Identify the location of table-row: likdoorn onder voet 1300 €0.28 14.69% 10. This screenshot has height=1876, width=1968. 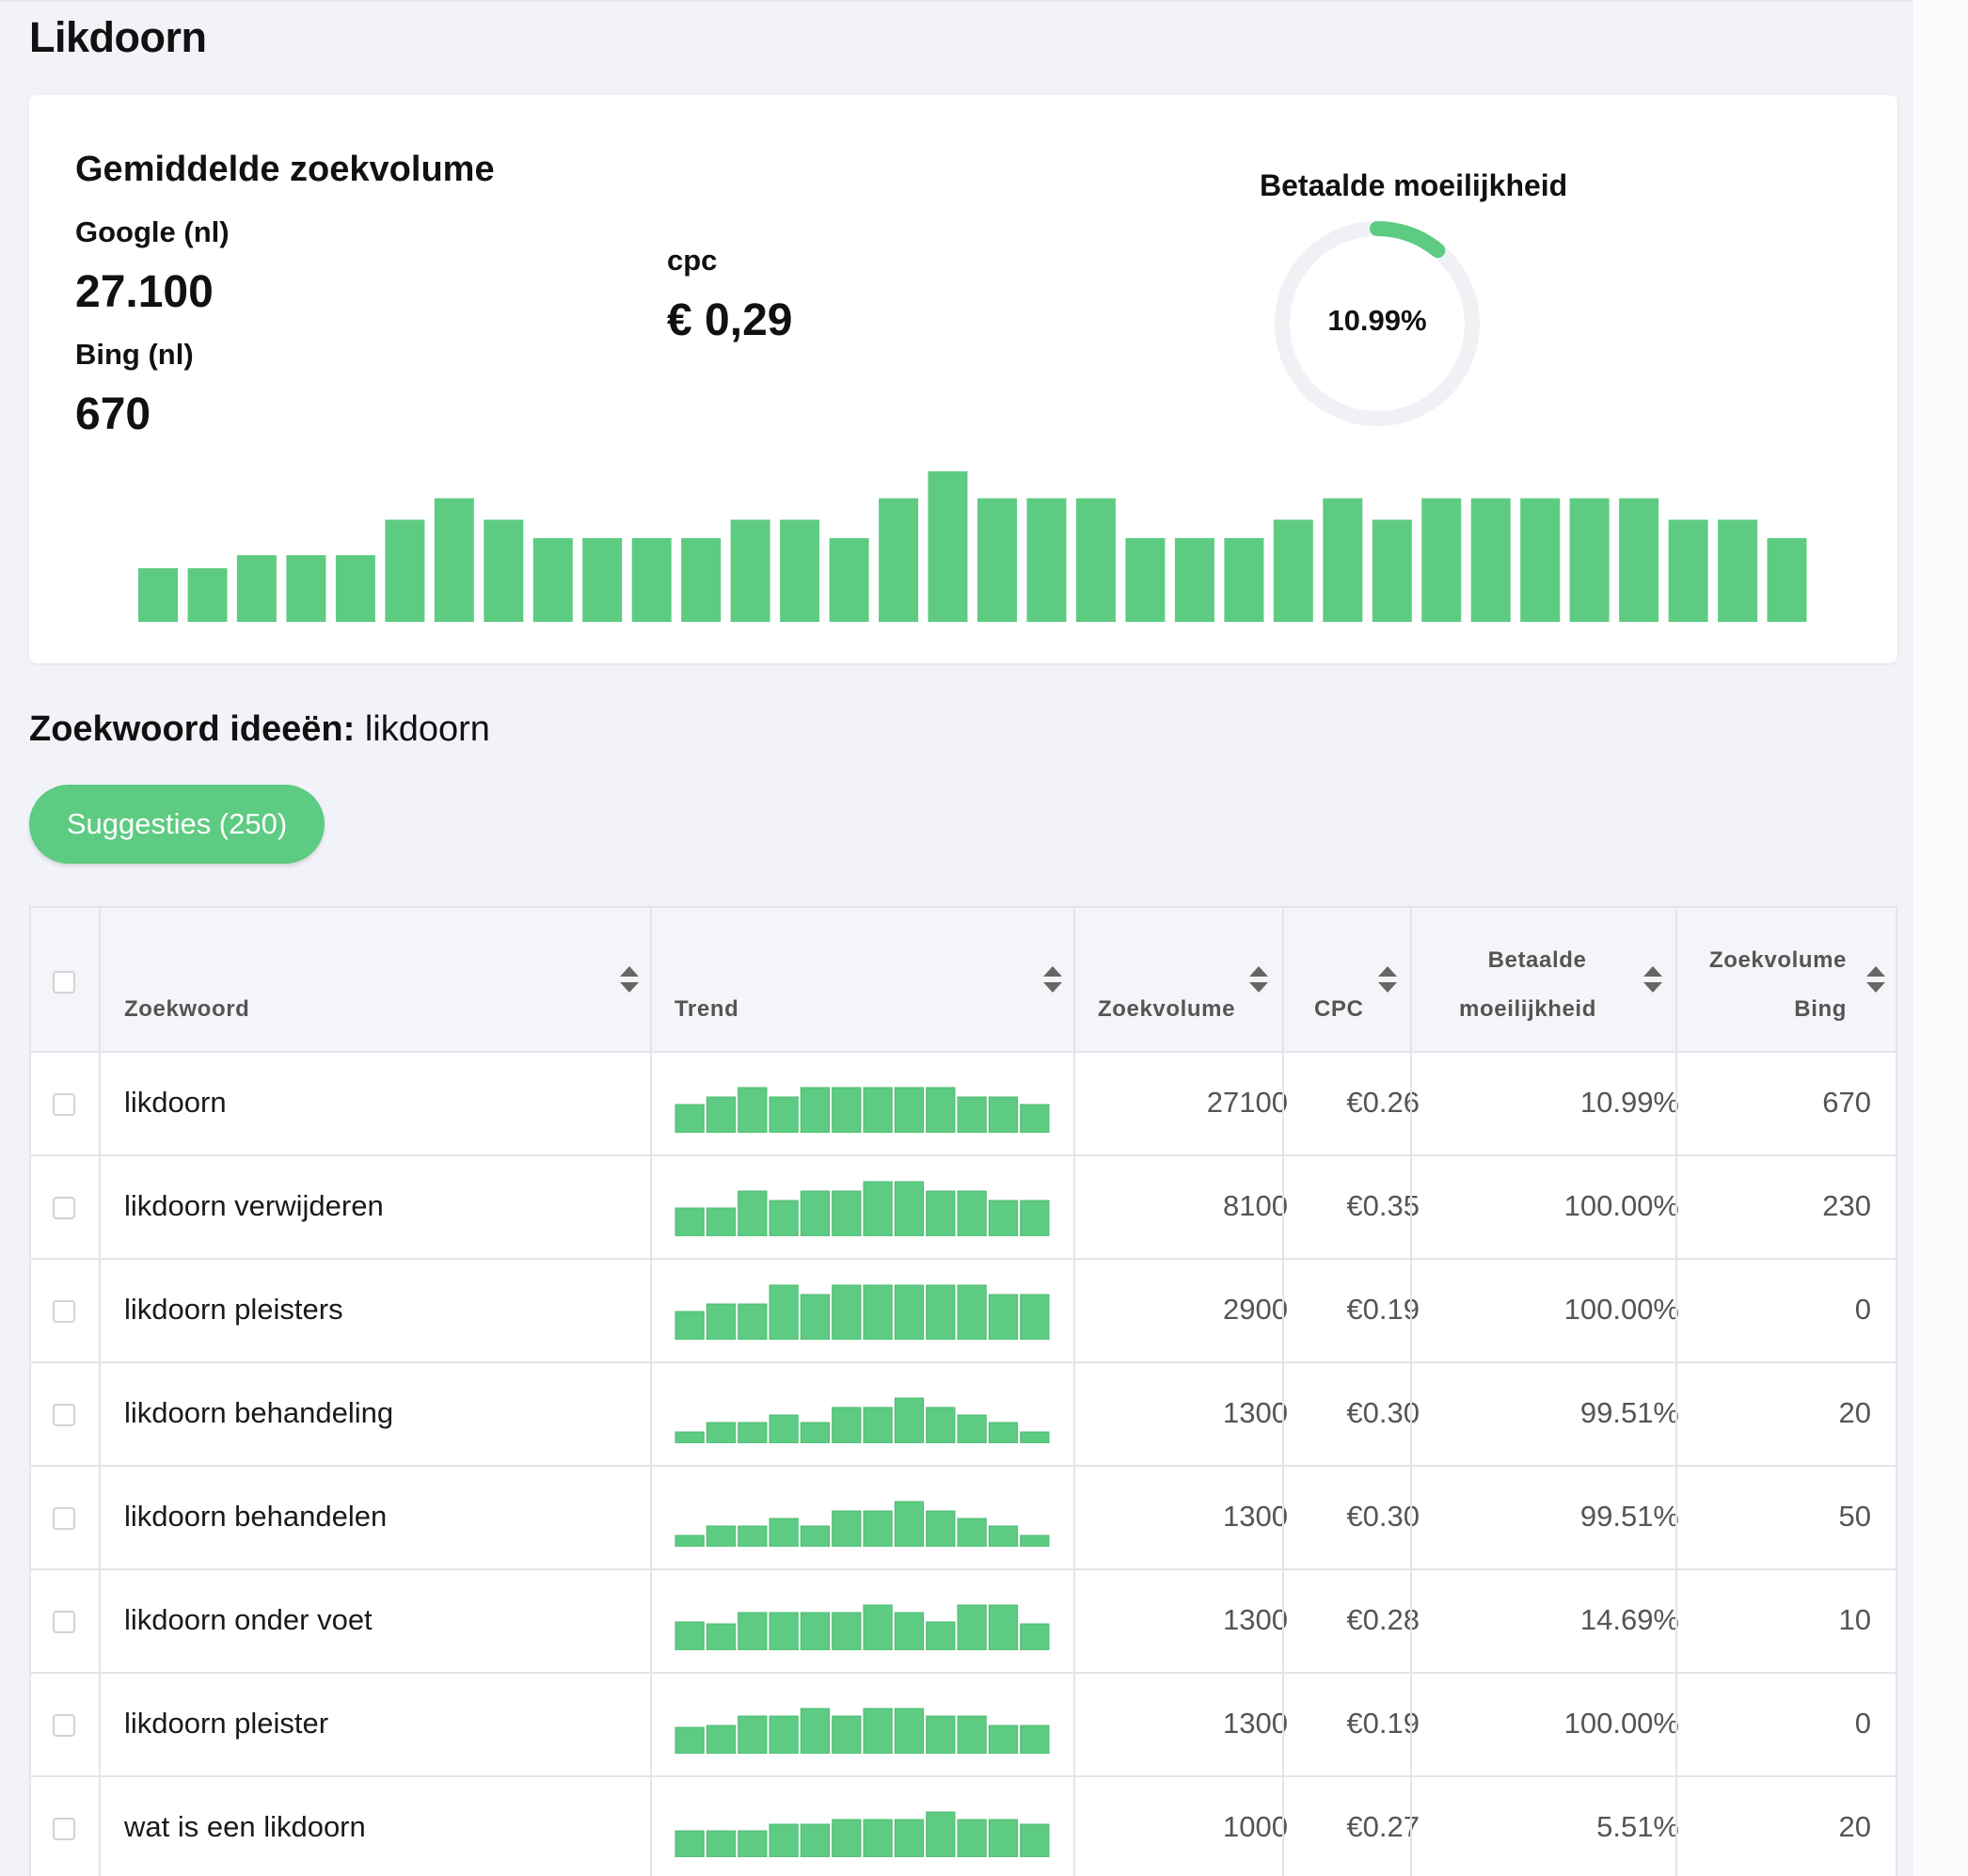
(963, 1622).